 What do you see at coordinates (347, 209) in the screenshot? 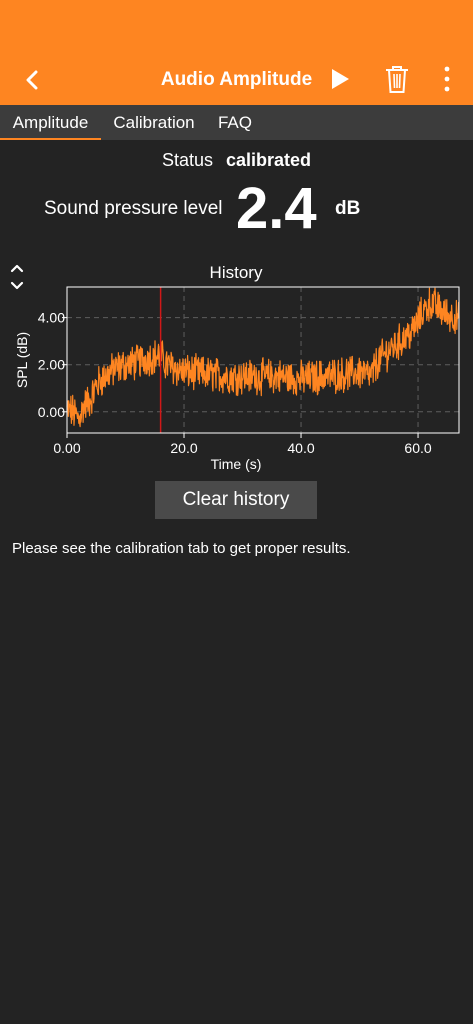
I see `spl-unit: dB` at bounding box center [347, 209].